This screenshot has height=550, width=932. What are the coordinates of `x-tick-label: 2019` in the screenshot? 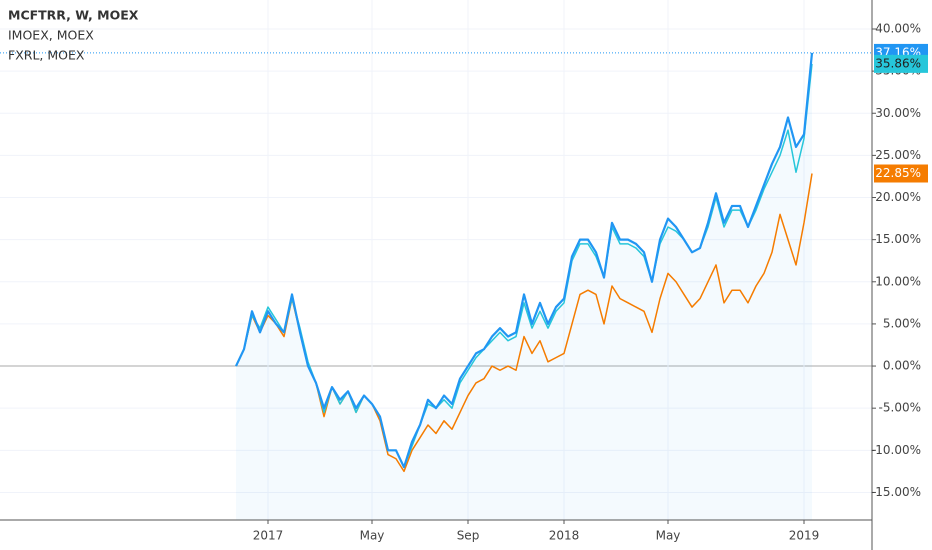 It's located at (804, 536).